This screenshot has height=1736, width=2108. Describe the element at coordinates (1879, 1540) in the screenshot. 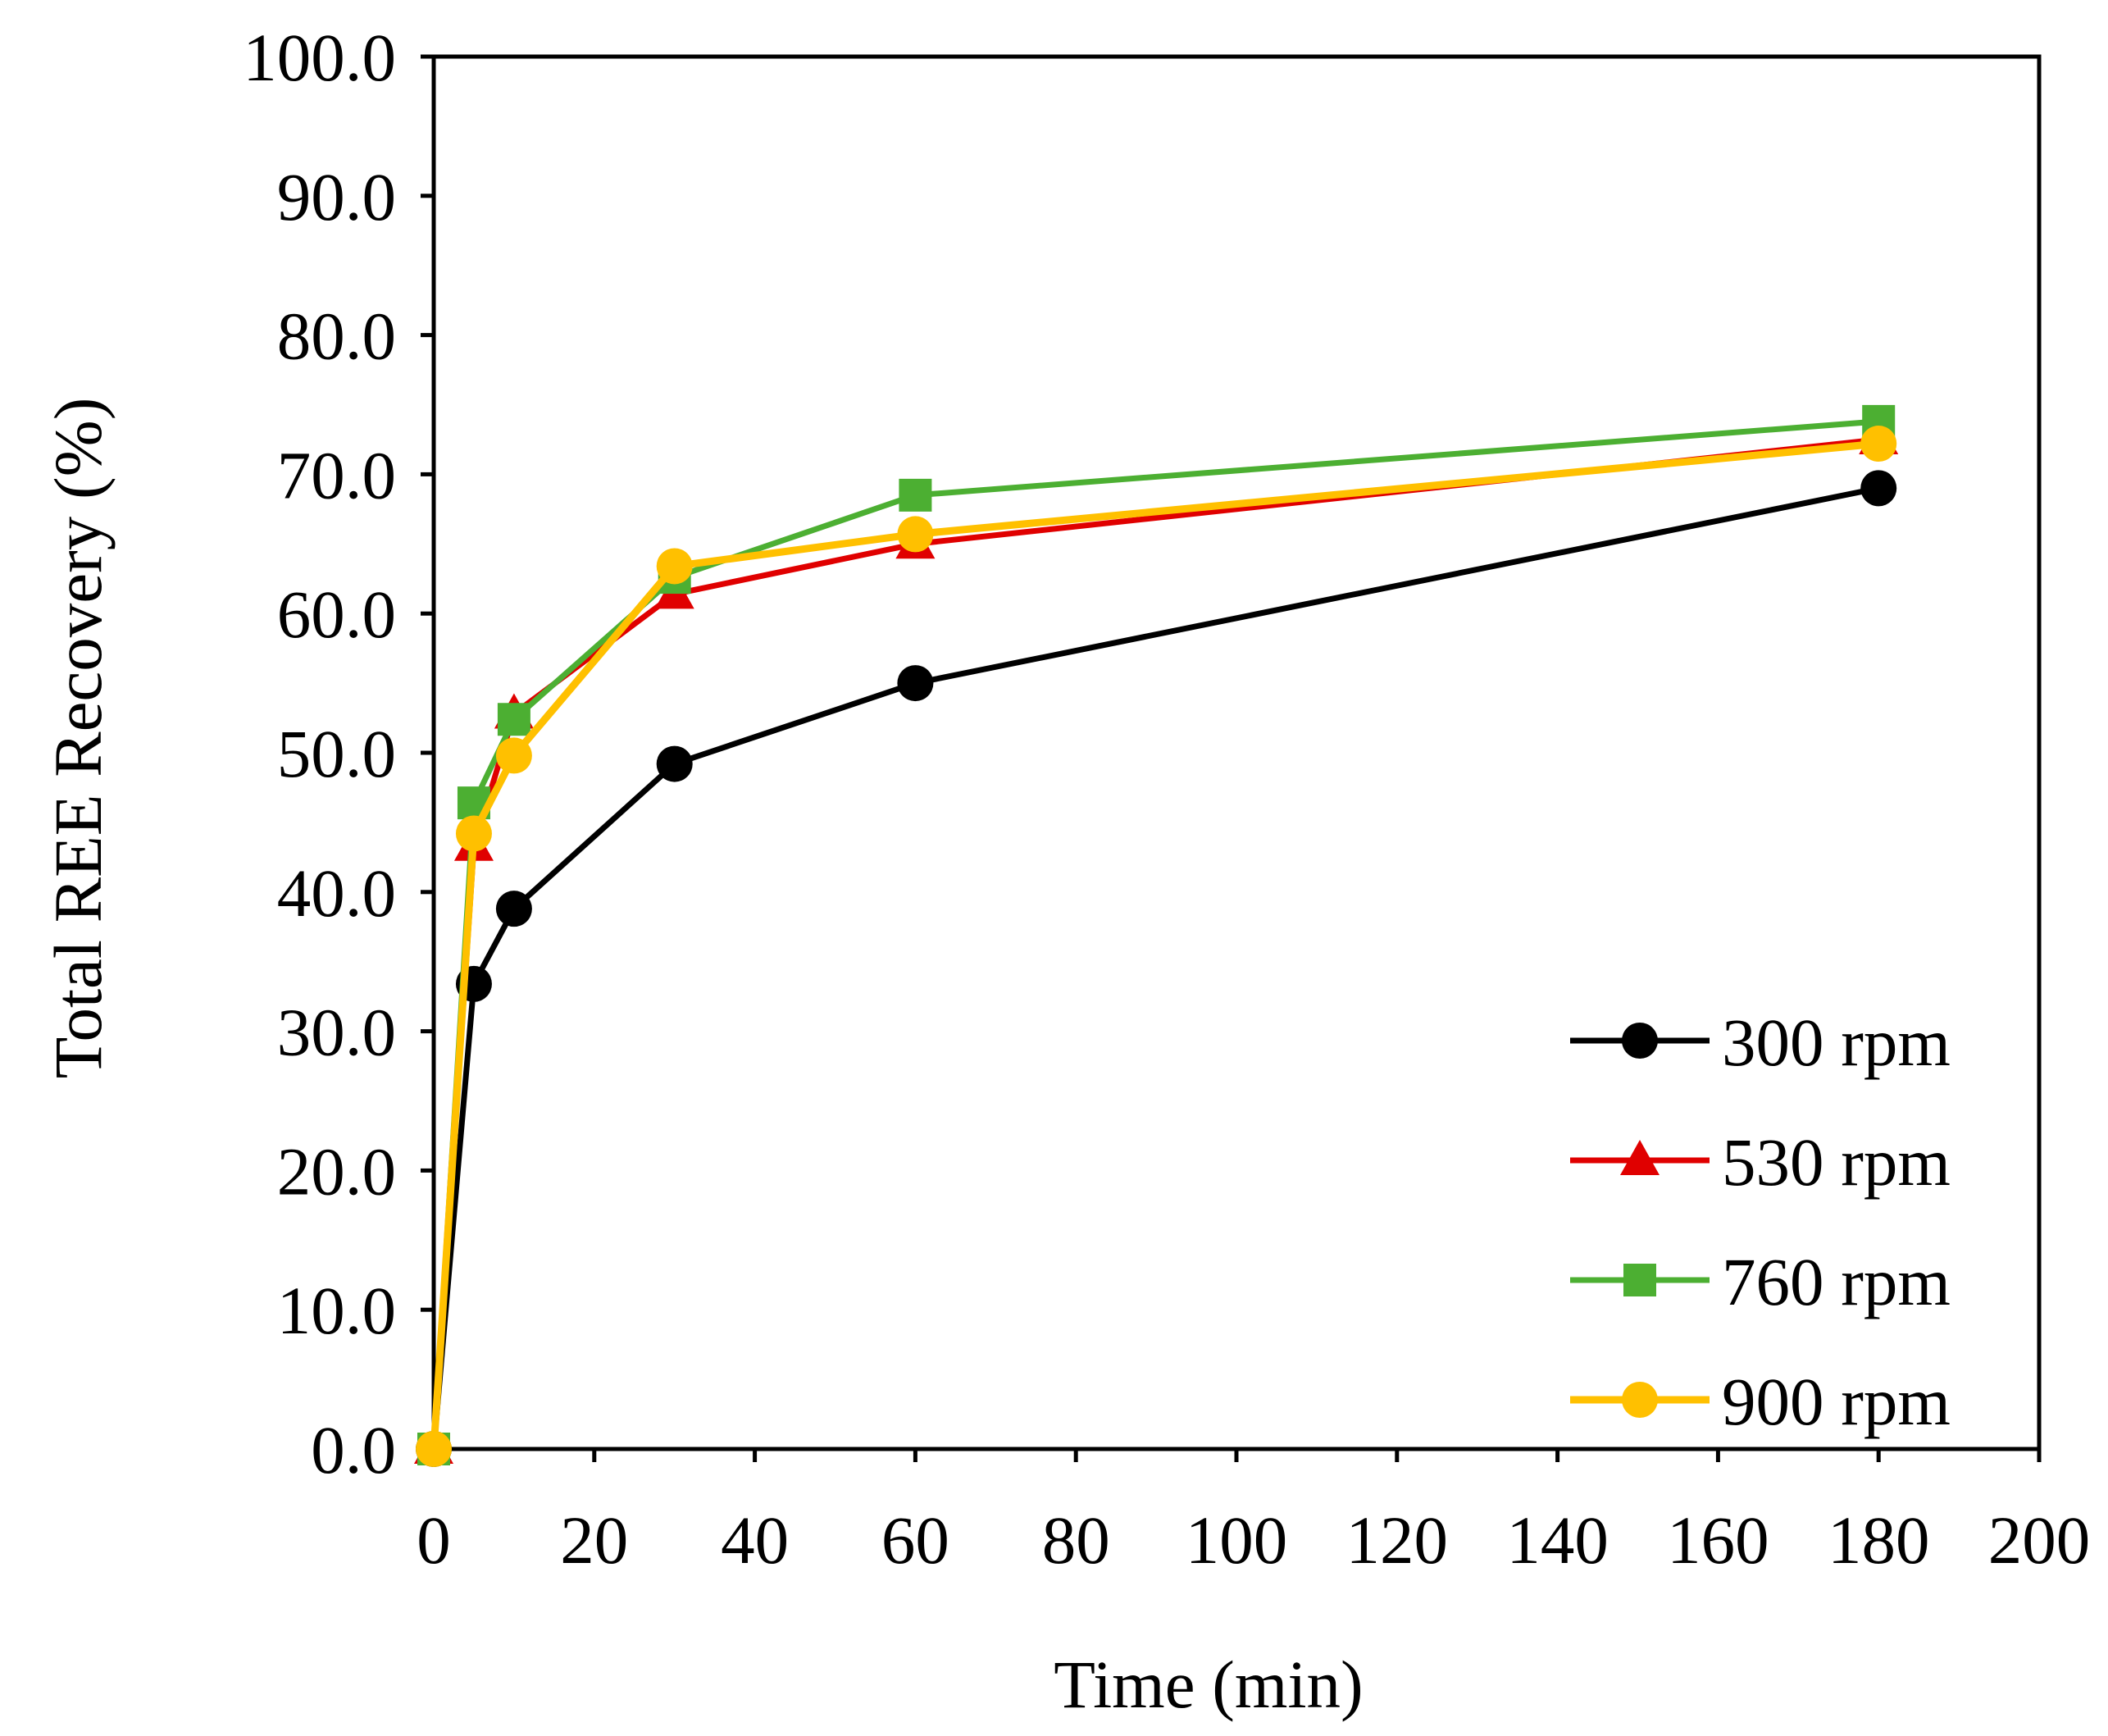

I see `x-tick-label: 180` at that location.